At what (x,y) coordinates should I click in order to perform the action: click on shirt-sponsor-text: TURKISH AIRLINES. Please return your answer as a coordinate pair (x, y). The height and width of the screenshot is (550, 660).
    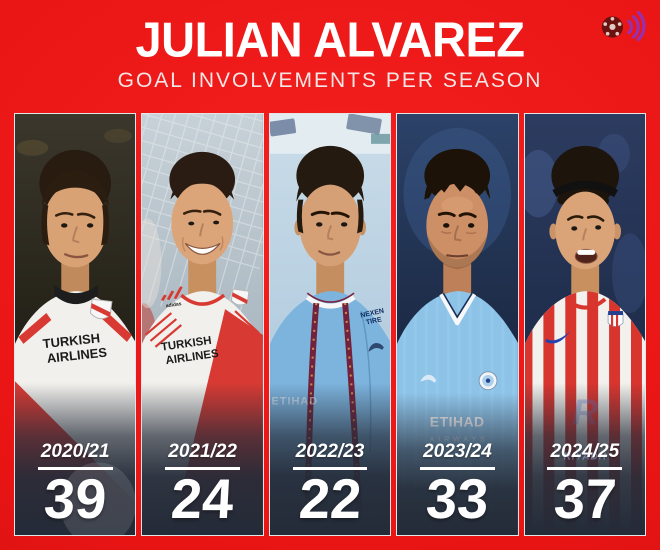
    Looking at the image, I should click on (75, 348).